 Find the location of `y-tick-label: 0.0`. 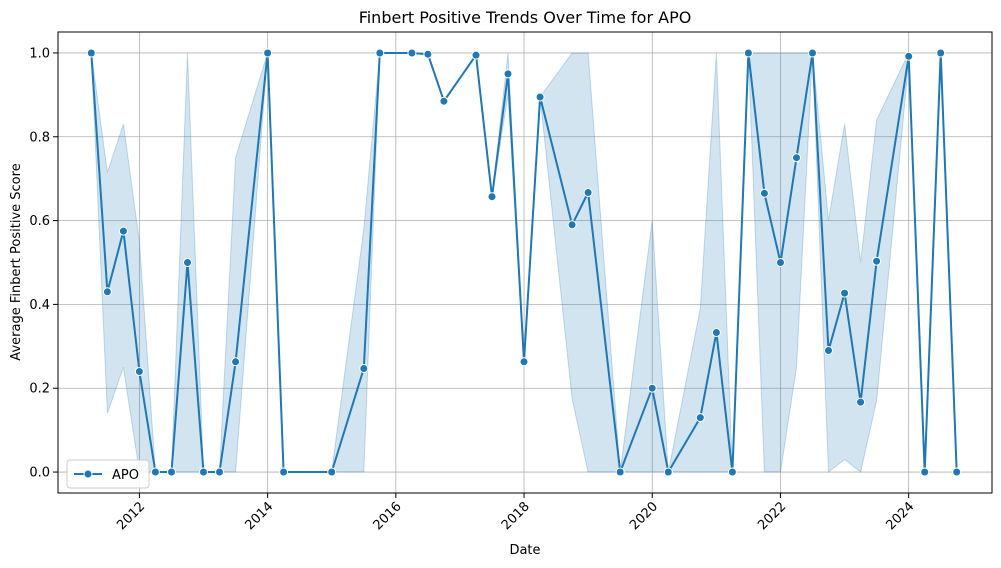

y-tick-label: 0.0 is located at coordinates (39, 473).